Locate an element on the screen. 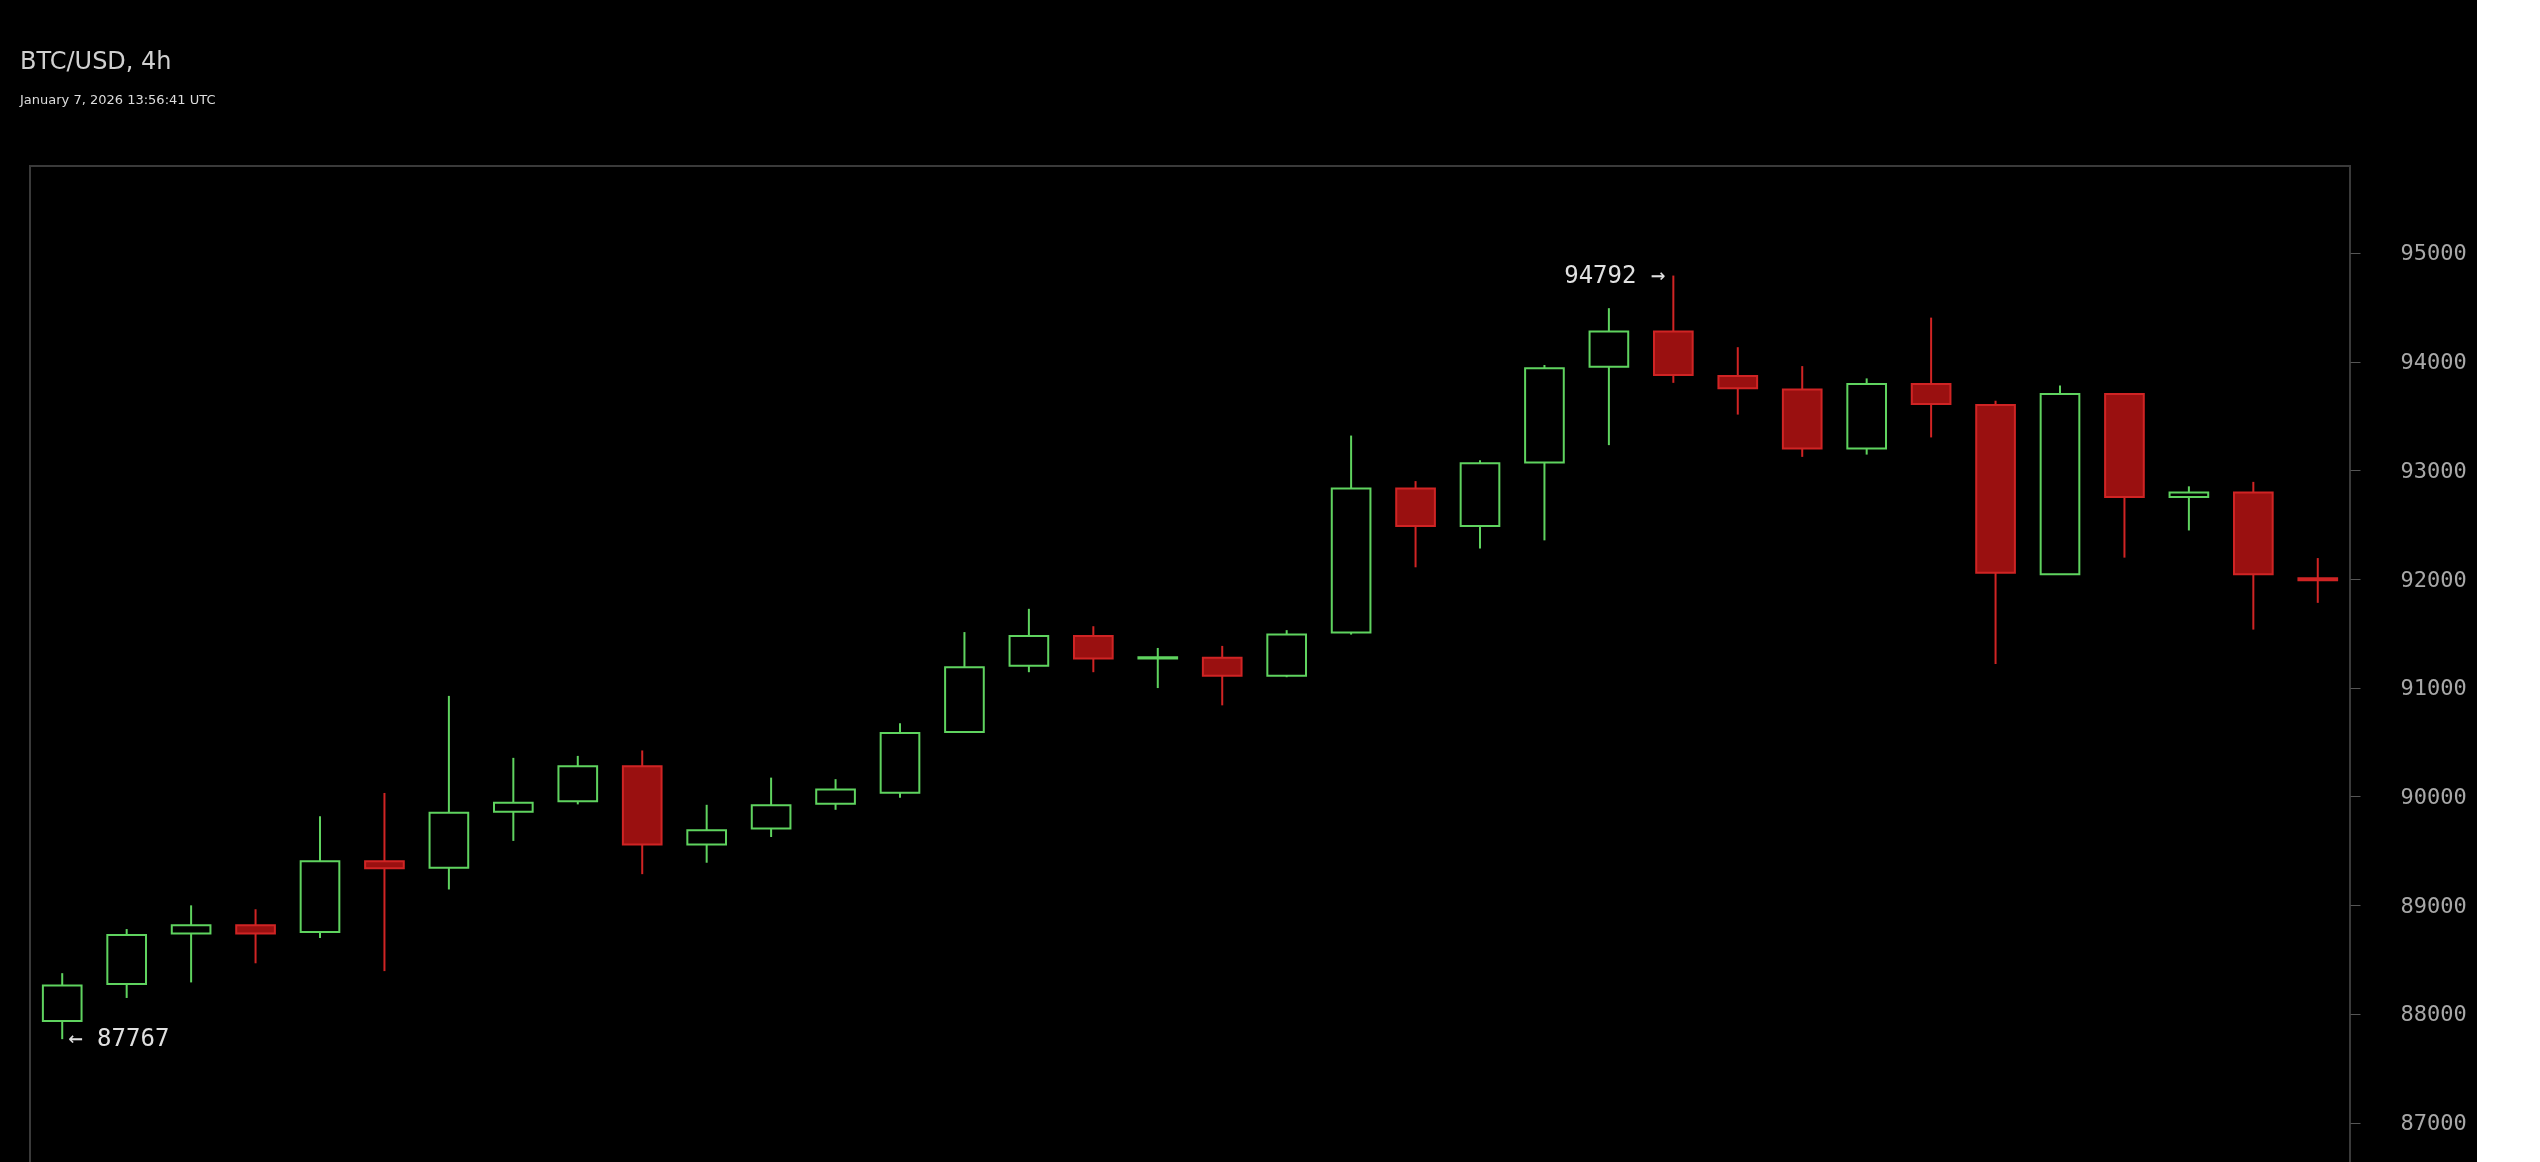 The width and height of the screenshot is (2540, 1162). y-tick-label: 95000 is located at coordinates (2433, 253).